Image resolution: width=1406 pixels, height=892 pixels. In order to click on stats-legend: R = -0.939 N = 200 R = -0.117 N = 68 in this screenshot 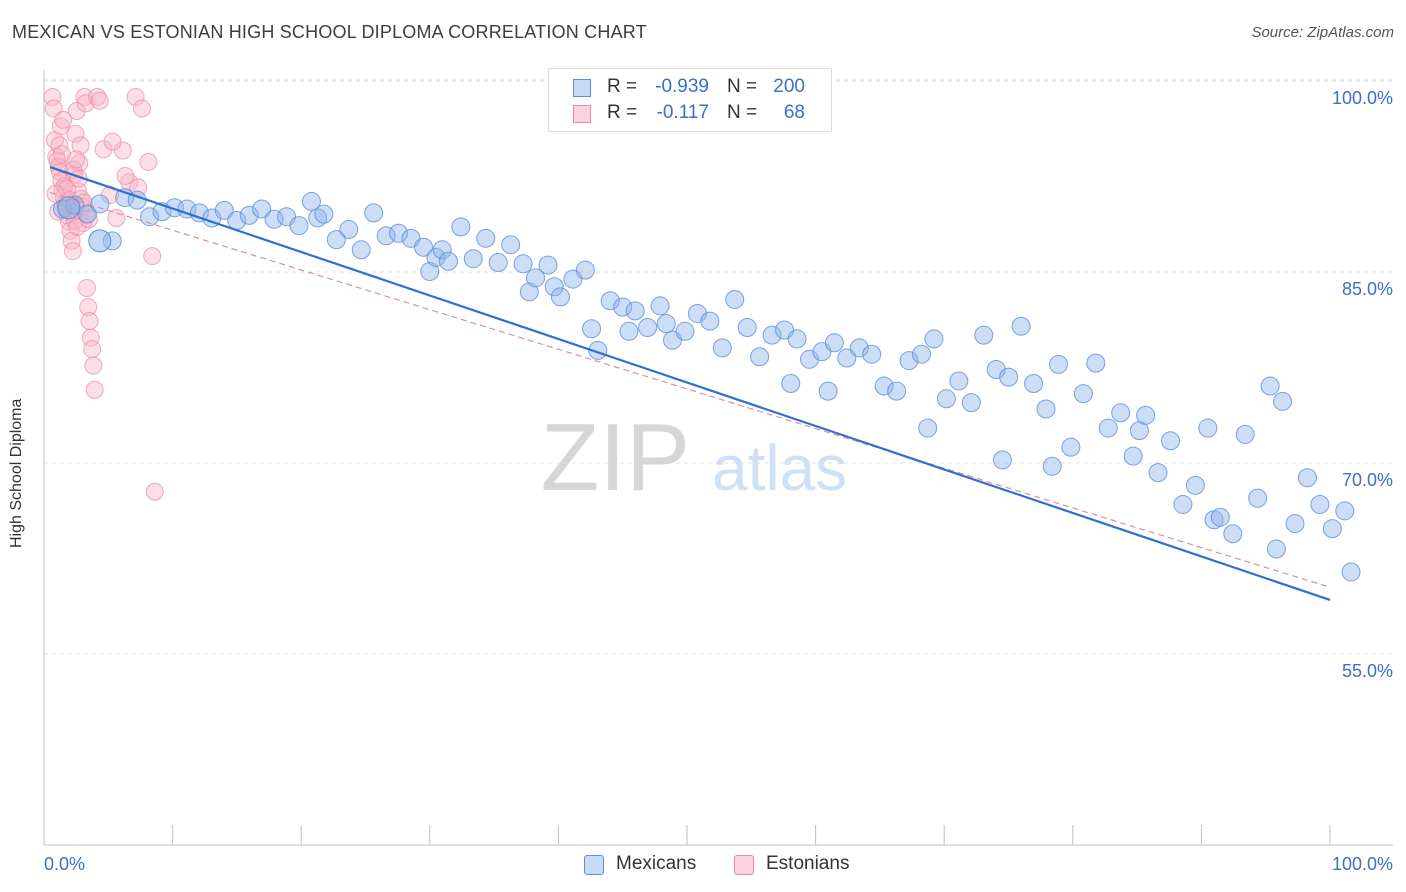, I will do `click(690, 100)`.